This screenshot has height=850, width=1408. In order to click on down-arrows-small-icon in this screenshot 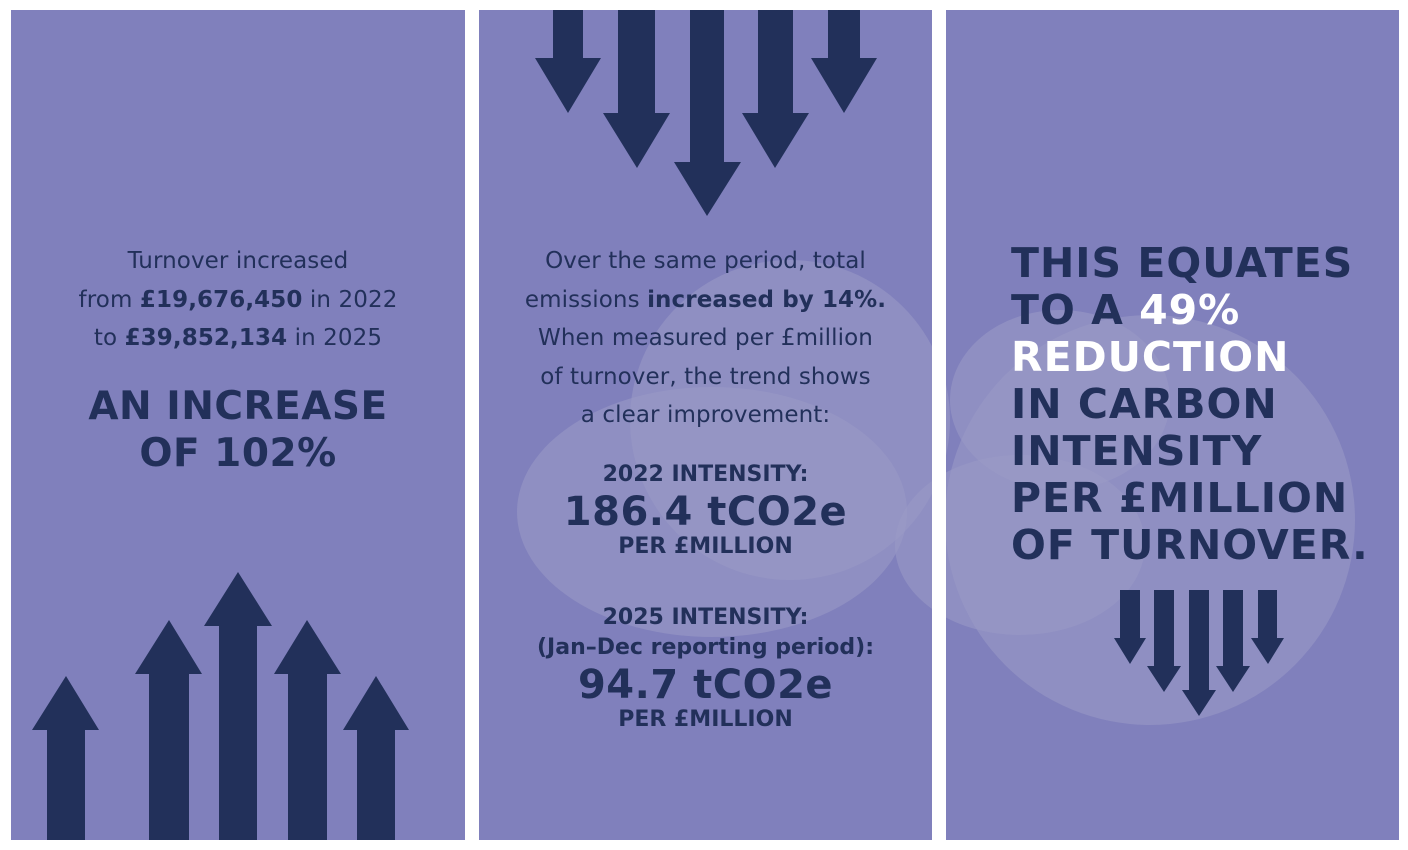, I will do `click(1199, 653)`.